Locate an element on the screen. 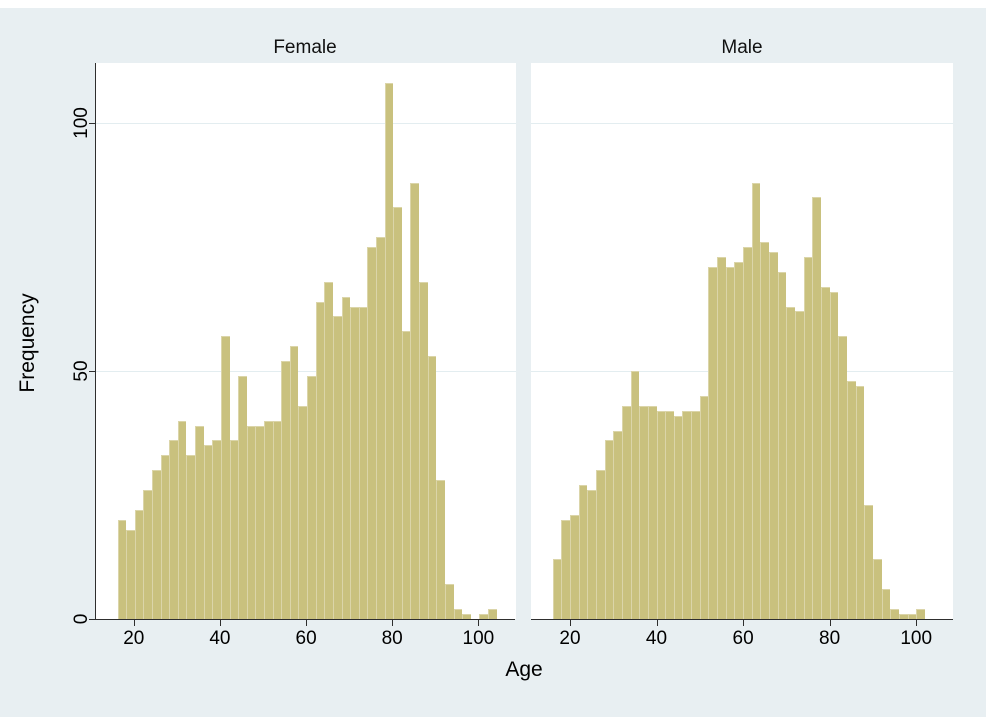 The height and width of the screenshot is (717, 986). y-tick-label: 0 is located at coordinates (81, 619).